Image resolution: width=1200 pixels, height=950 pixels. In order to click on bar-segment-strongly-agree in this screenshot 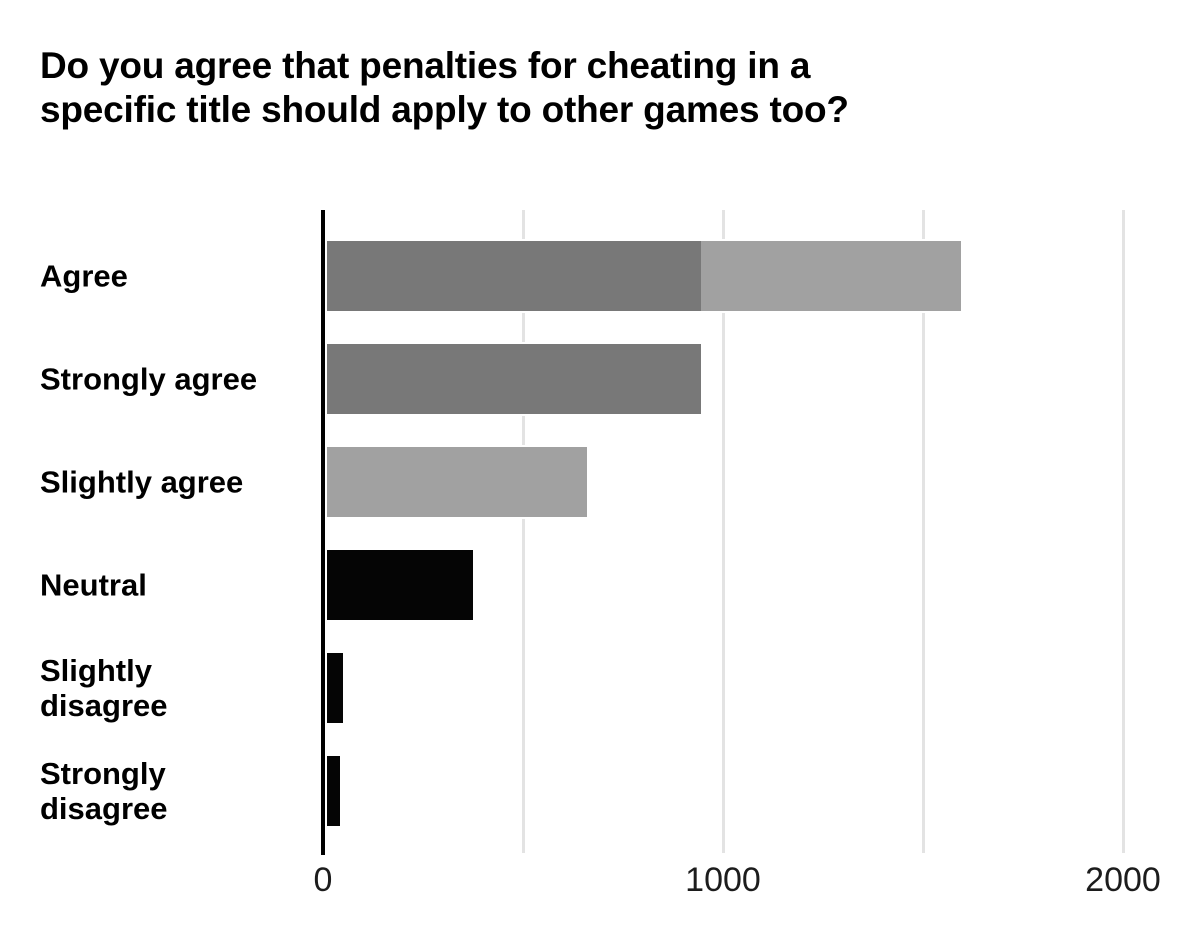, I will do `click(514, 379)`.